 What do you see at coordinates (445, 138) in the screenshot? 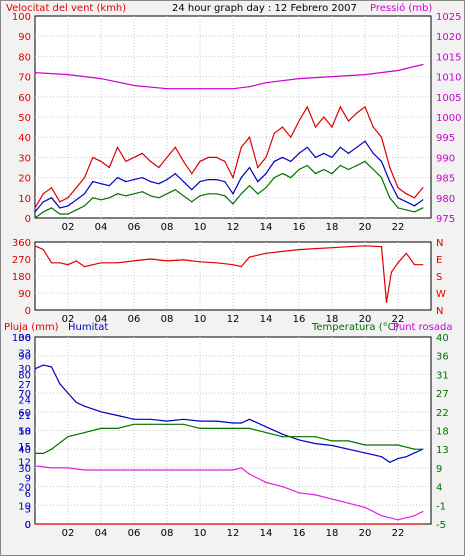
I see `y-right-tick-label: 995` at bounding box center [445, 138].